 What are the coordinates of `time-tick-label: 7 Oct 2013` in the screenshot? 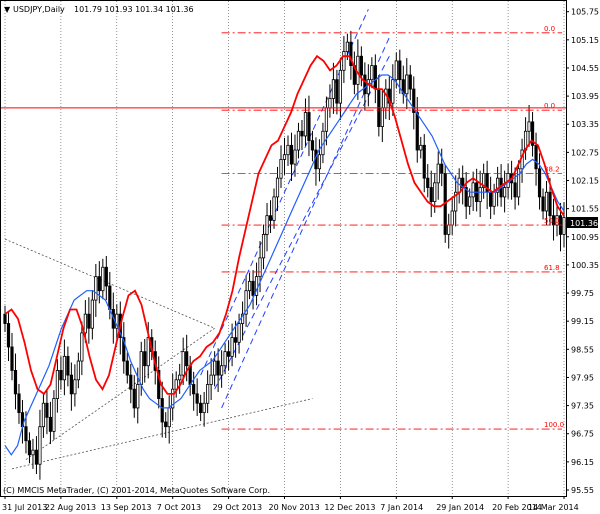 It's located at (179, 507).